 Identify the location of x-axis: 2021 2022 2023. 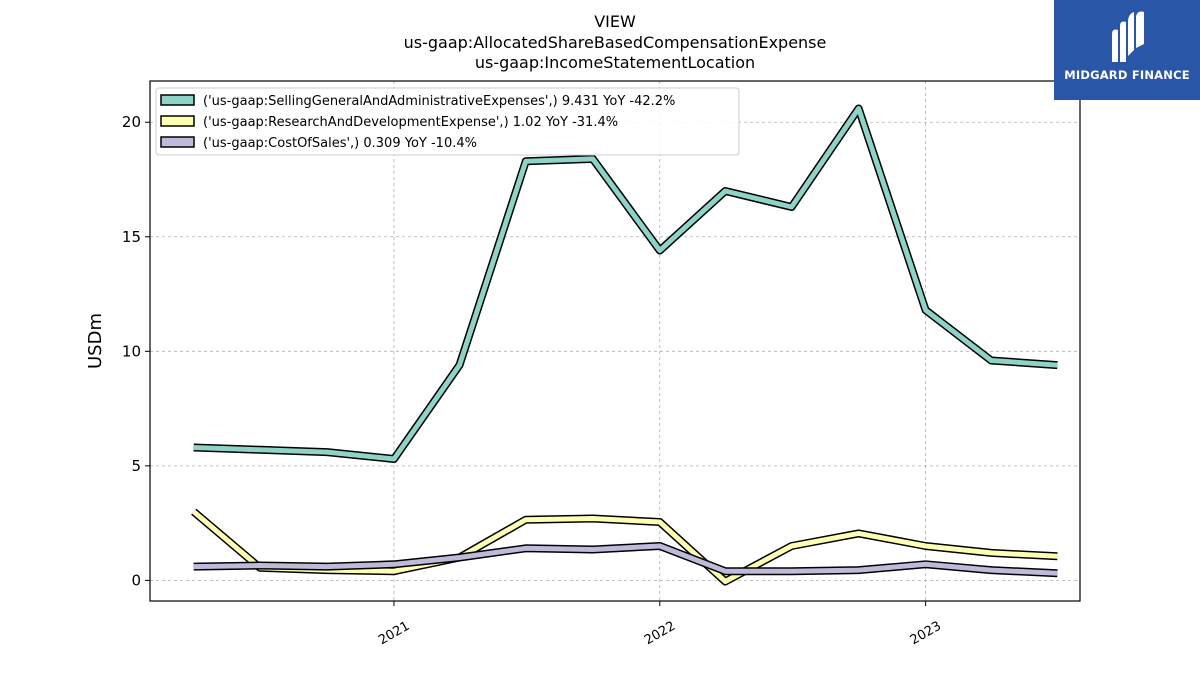
(660, 624).